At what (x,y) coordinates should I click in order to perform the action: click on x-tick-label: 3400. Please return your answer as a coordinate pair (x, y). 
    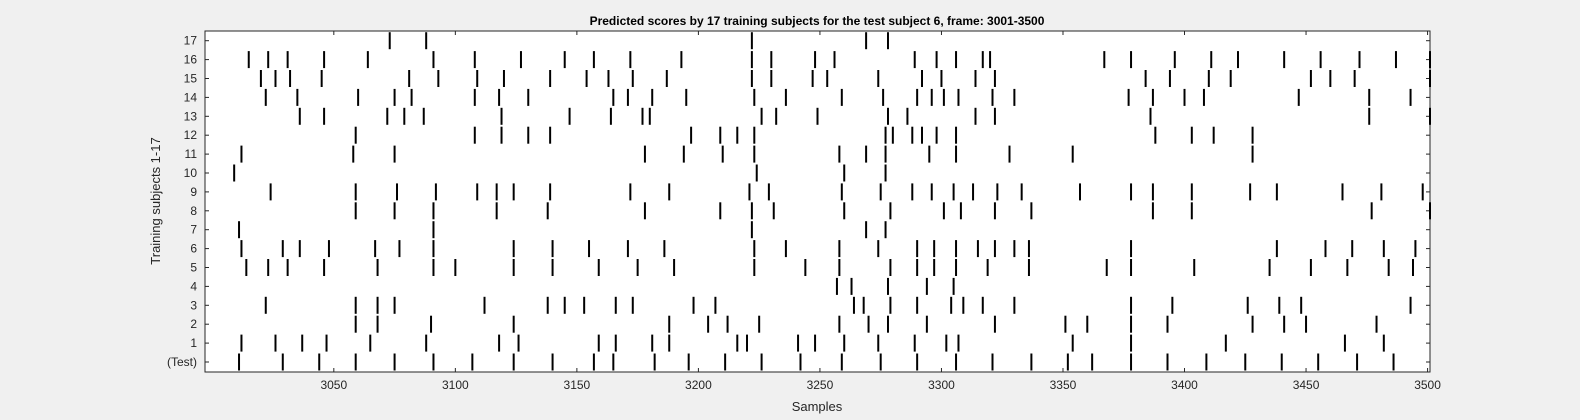
    Looking at the image, I should click on (1184, 385).